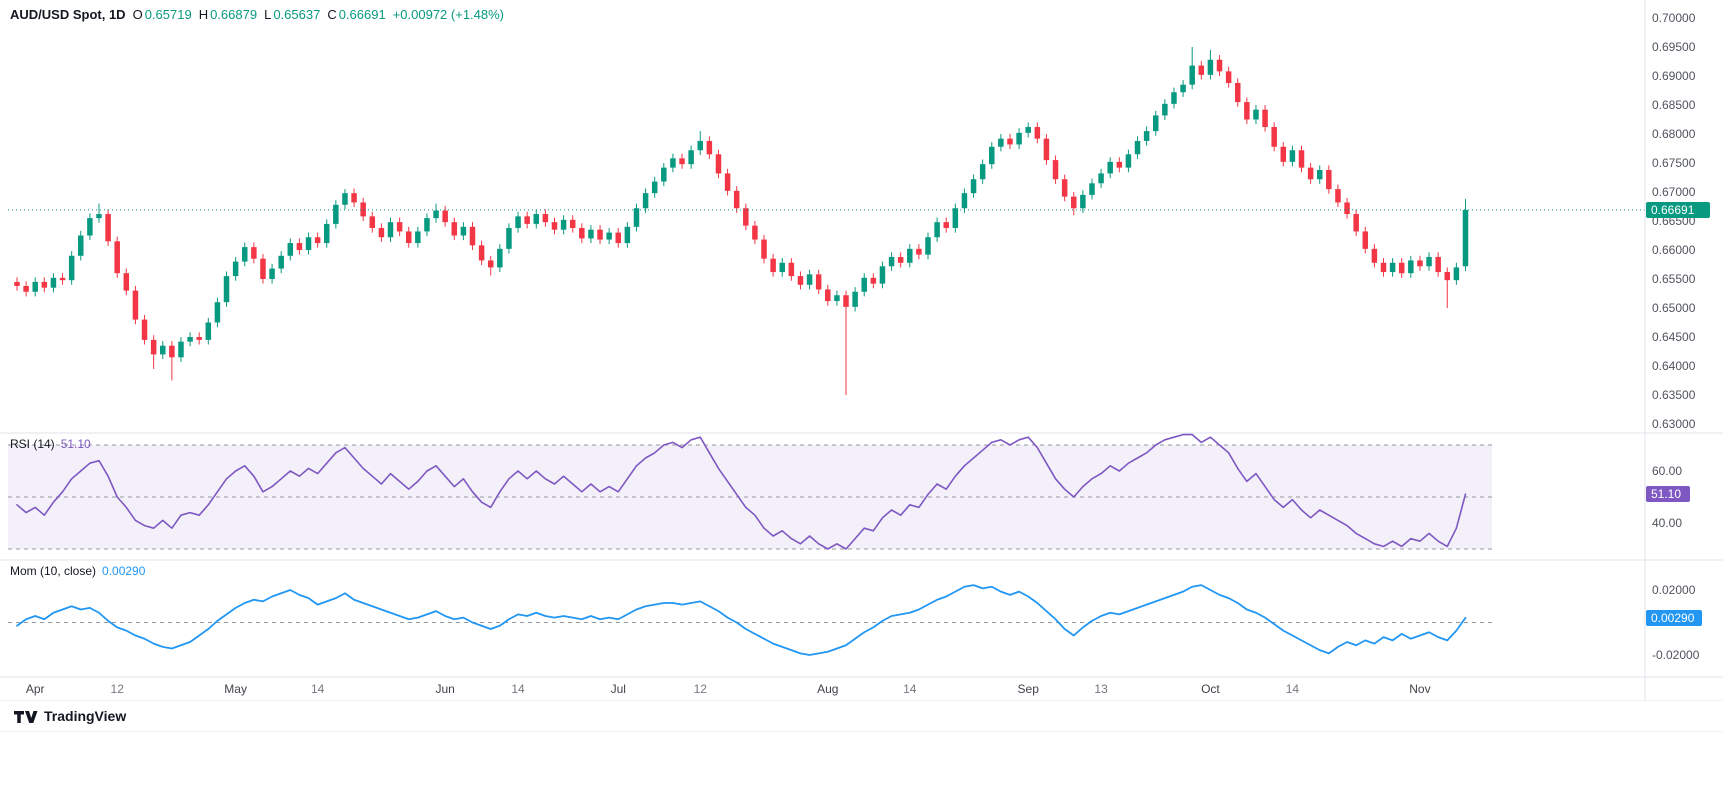 The height and width of the screenshot is (803, 1723). Describe the element at coordinates (1668, 494) in the screenshot. I see `rsi-value-badge: 51.10` at that location.